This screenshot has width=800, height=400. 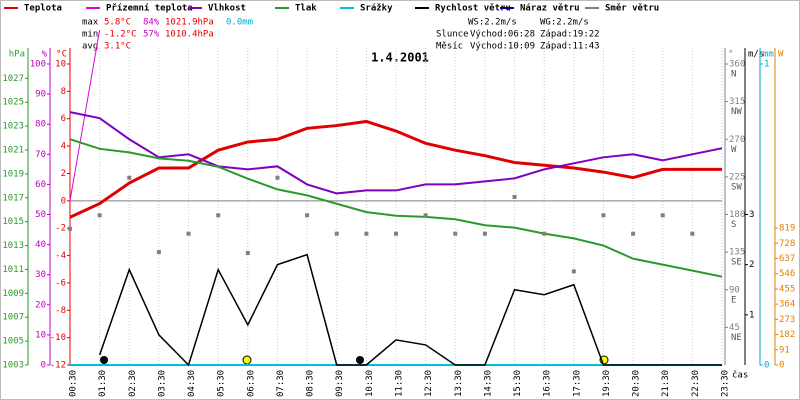 What do you see at coordinates (63, 92) in the screenshot?
I see `y-tick-label: 8` at bounding box center [63, 92].